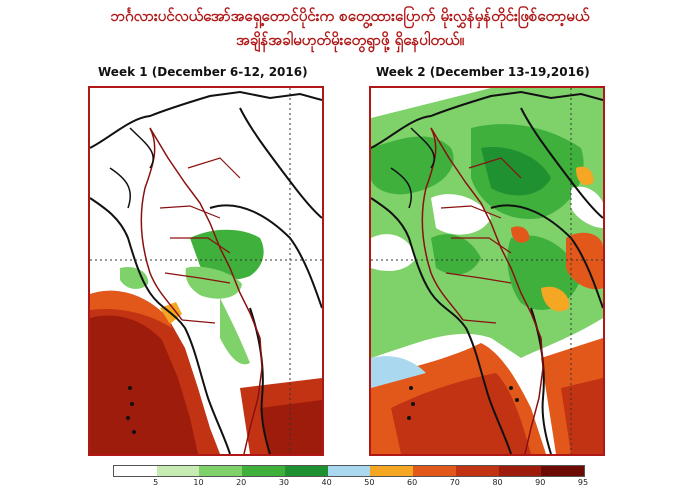 Image resolution: width=700 pixels, height=496 pixels. Describe the element at coordinates (544, 272) in the screenshot. I see `rain-area-east` at that location.